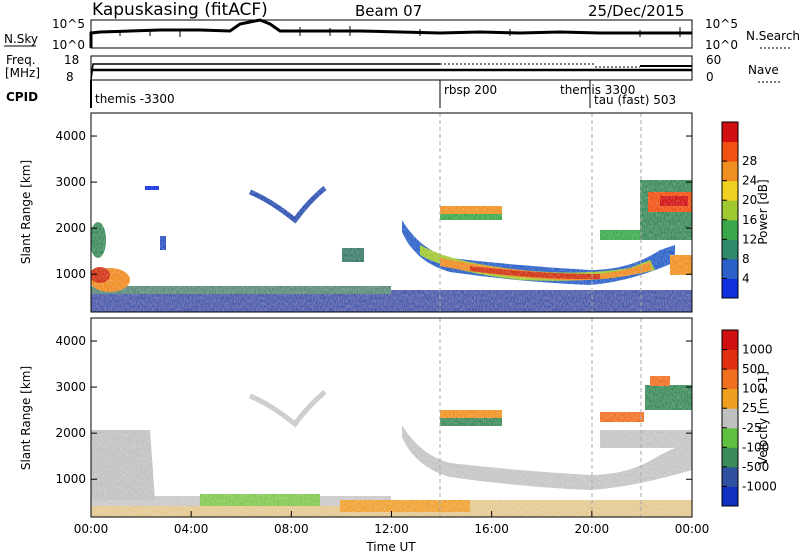 This screenshot has width=800, height=554. I want to click on power-ylabel: Slant Range [km], so click(26, 212).